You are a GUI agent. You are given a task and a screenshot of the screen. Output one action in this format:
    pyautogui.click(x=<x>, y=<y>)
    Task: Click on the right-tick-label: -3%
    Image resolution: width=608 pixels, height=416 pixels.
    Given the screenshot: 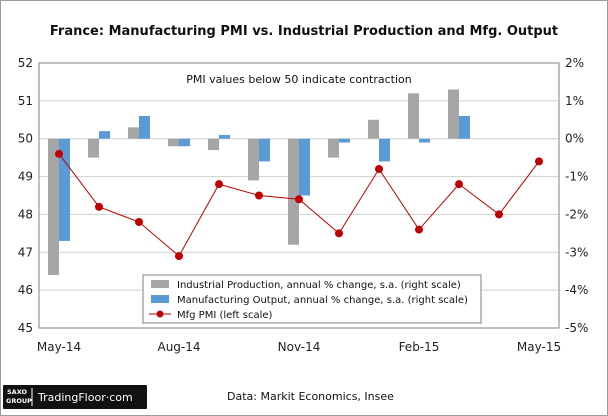 What is the action you would take?
    pyautogui.click(x=576, y=252)
    